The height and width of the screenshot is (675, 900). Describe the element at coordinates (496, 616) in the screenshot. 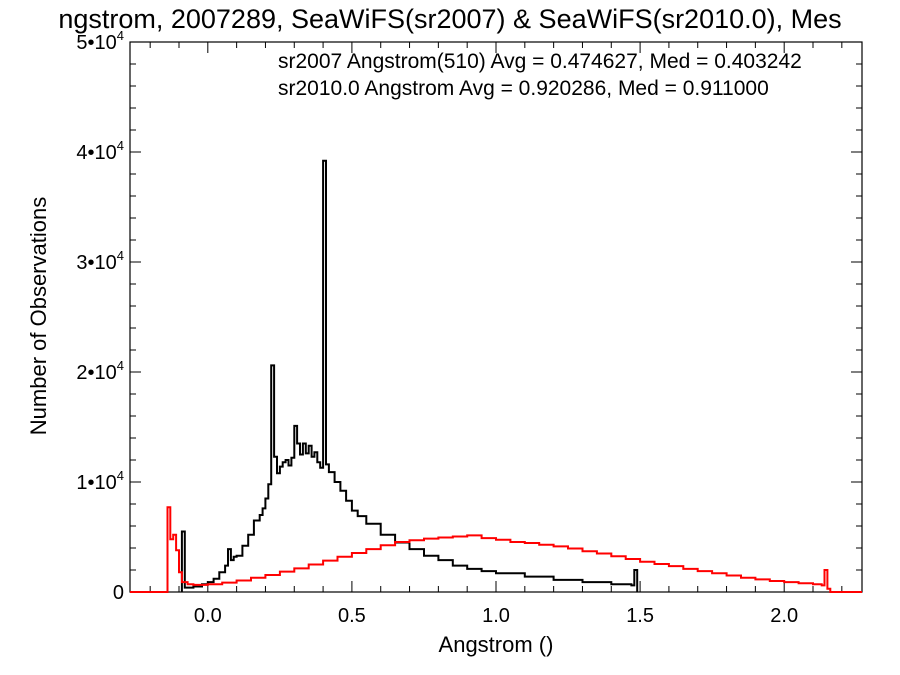

I see `x-tick-label: 1.0` at that location.